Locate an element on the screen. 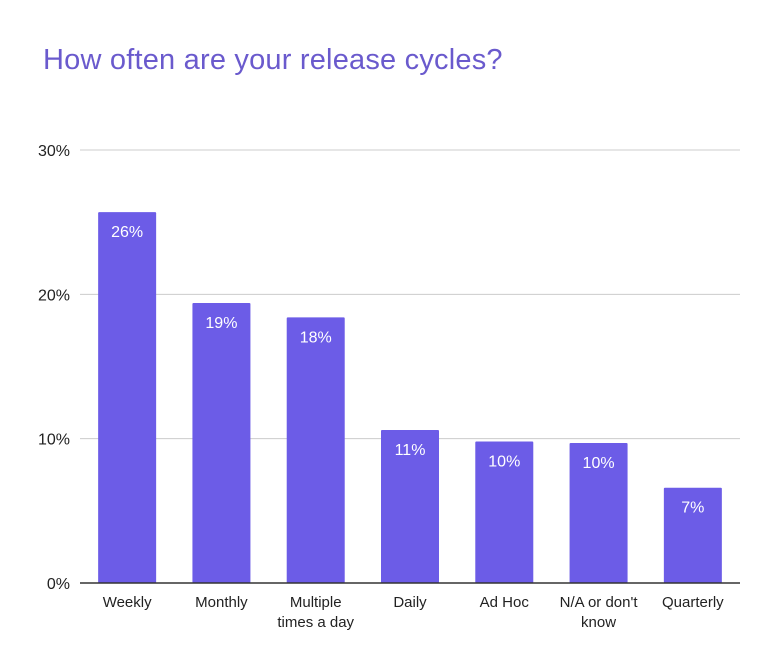  x-tick-label: Quarterly is located at coordinates (693, 602).